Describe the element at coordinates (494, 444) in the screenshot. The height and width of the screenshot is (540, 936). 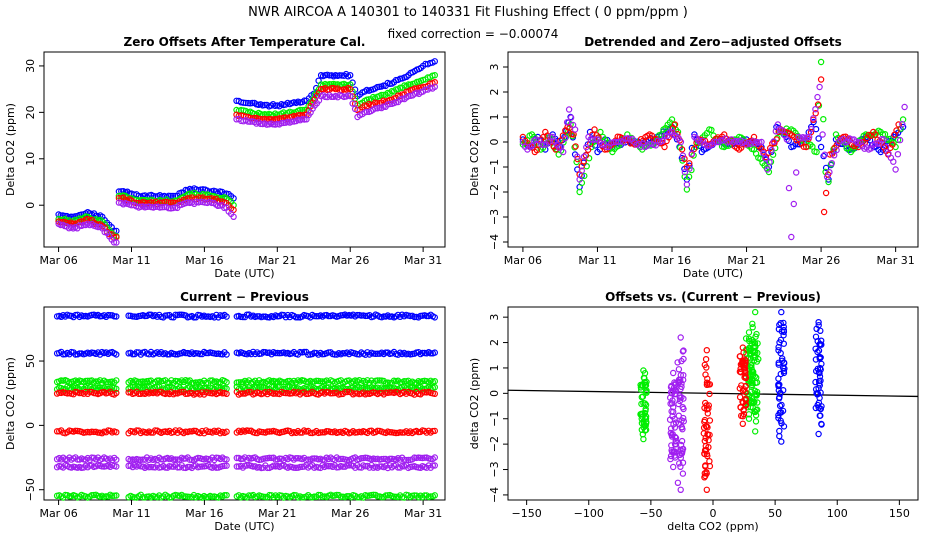
I see `y-tick-label: −2` at that location.